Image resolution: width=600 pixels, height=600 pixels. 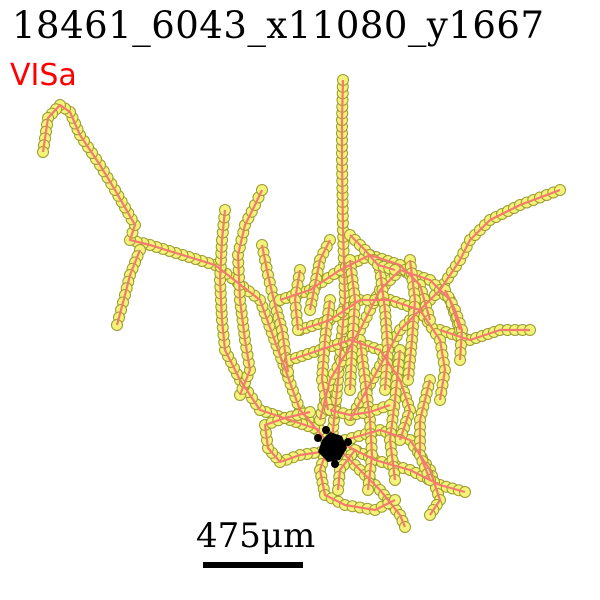 I want to click on soma-body, so click(x=332, y=447).